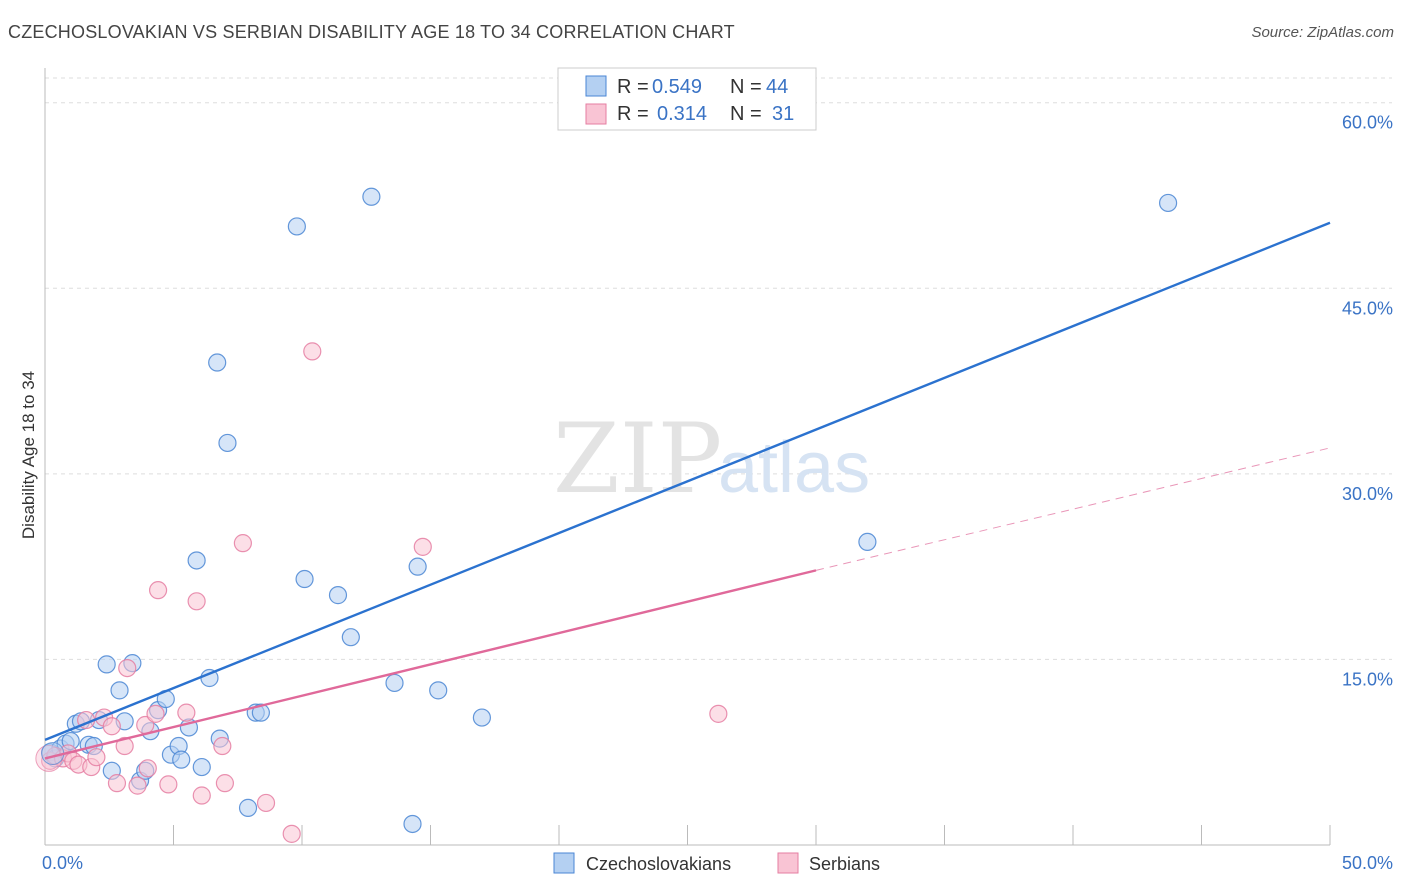 This screenshot has height=892, width=1406. I want to click on stats-box: R = 0.549 N = 44 R = 0.314 N = 31, so click(687, 99).